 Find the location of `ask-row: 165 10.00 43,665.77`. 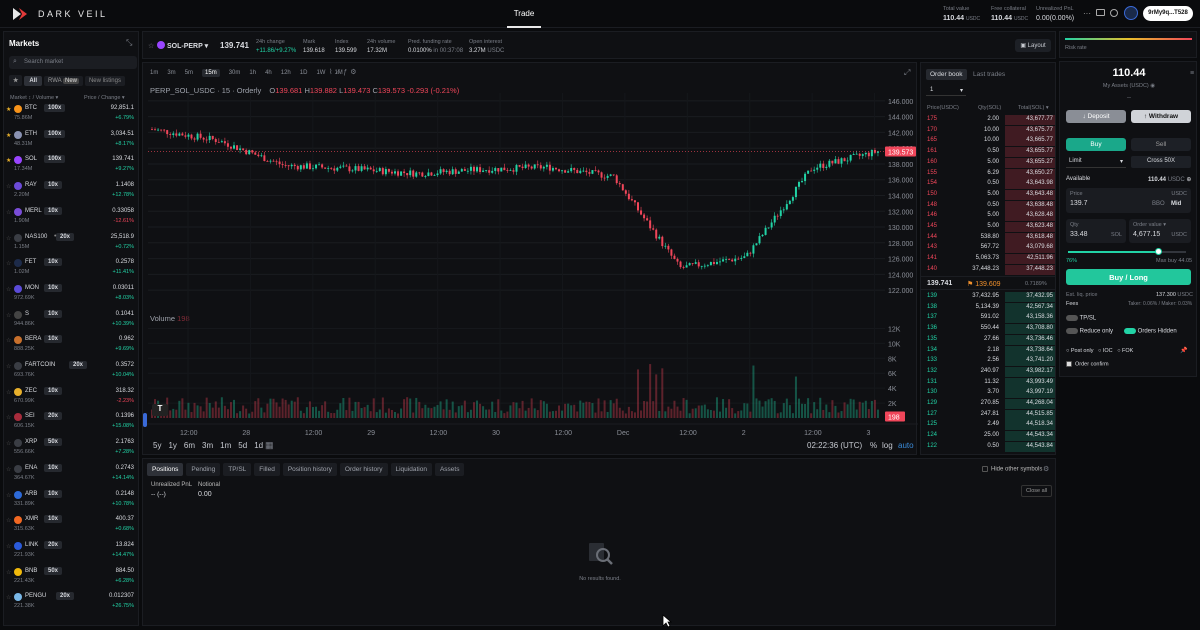

ask-row: 165 10.00 43,665.77 is located at coordinates (988, 141).